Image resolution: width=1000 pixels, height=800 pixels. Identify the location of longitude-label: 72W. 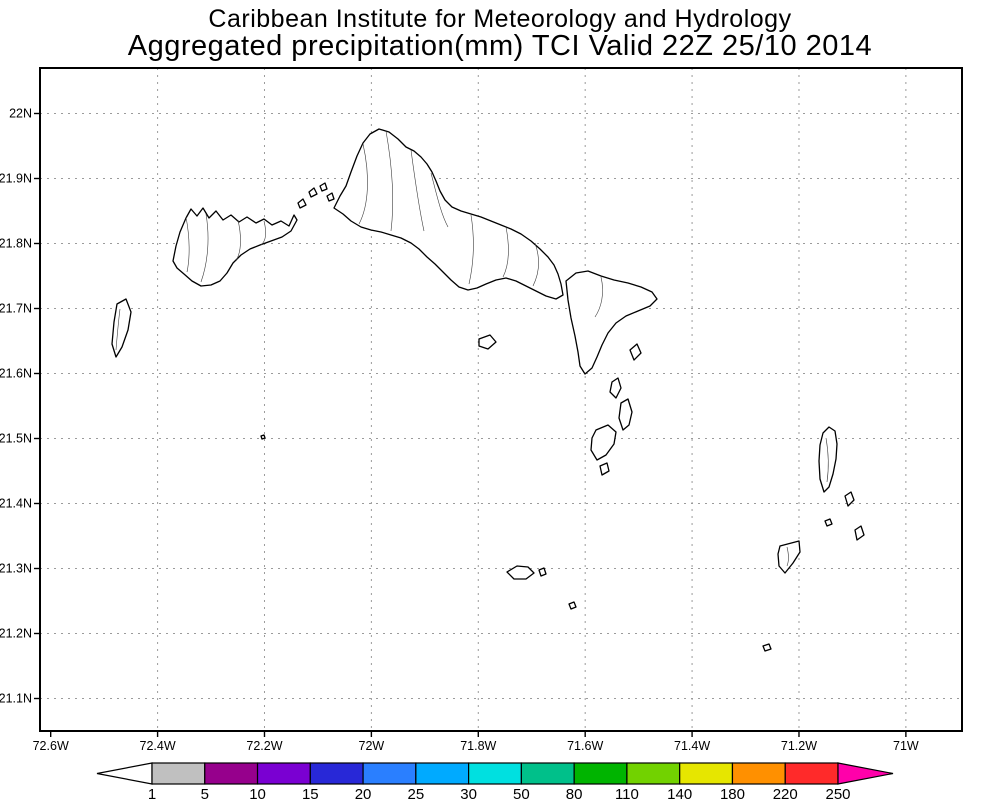
(372, 746).